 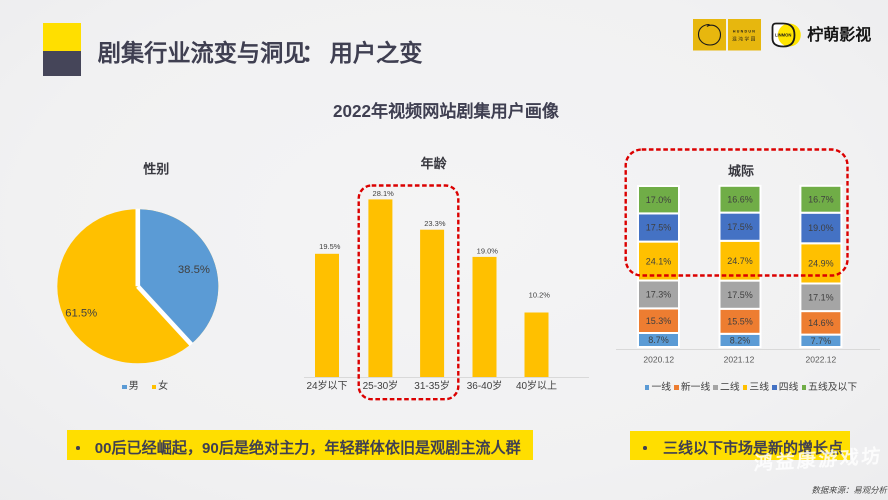 What do you see at coordinates (740, 322) in the screenshot?
I see `svg-text: 15.5%` at bounding box center [740, 322].